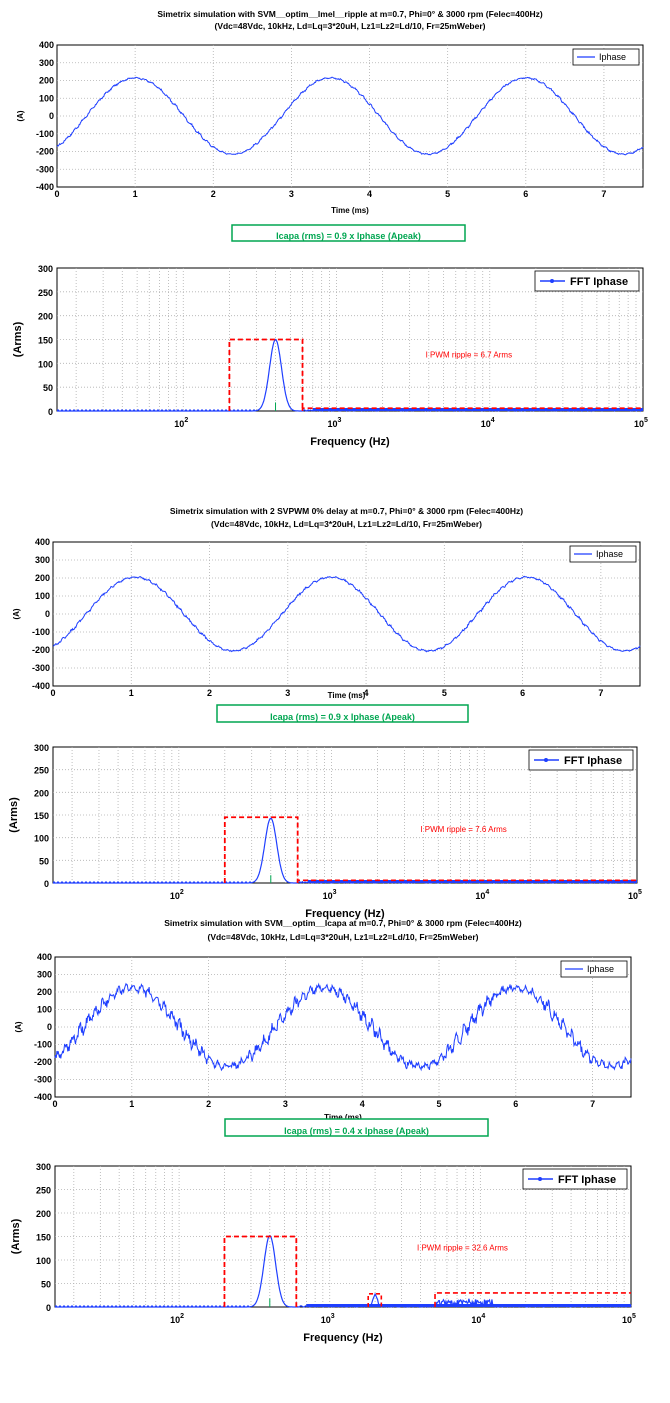 The width and height of the screenshot is (670, 1403). I want to click on plot-area, so click(350, 116).